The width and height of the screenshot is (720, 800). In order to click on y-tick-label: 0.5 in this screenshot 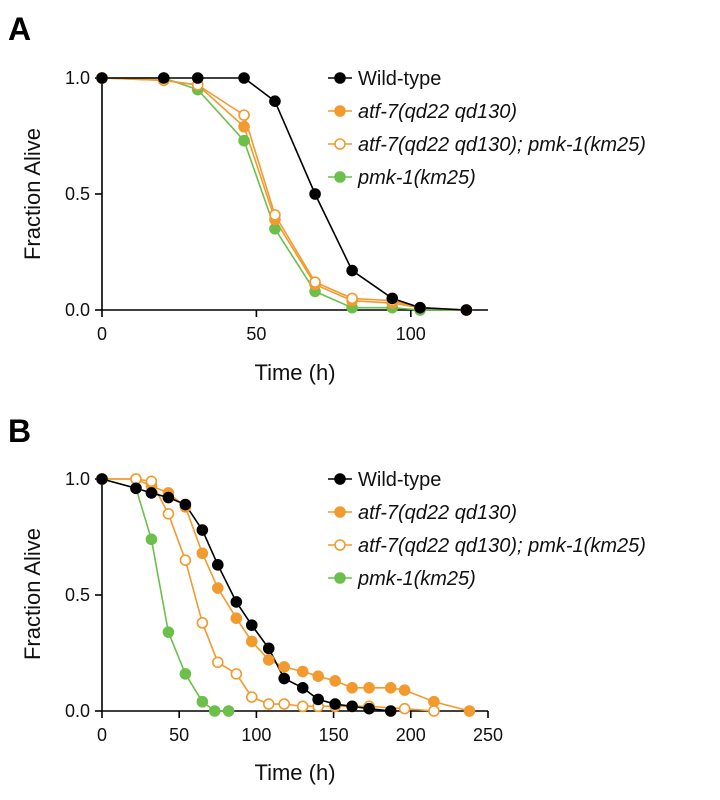, I will do `click(77, 194)`.